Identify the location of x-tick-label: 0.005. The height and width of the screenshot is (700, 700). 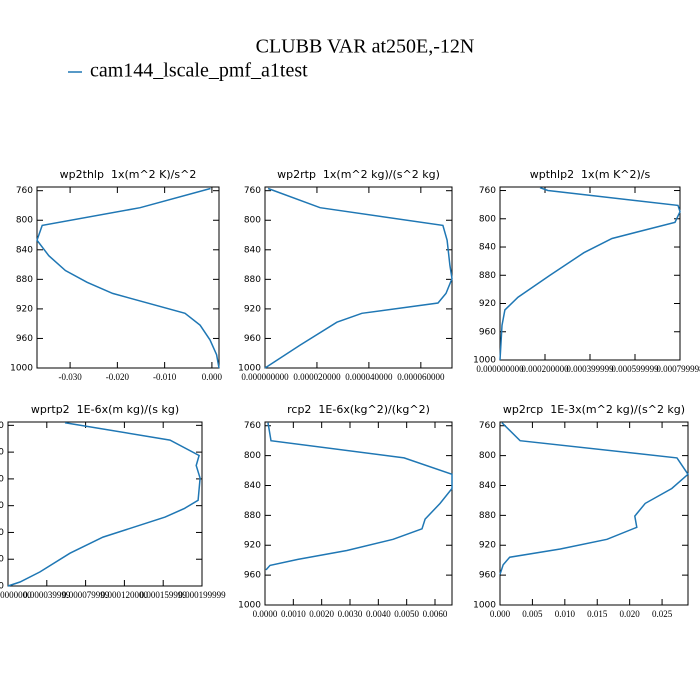
(532, 614).